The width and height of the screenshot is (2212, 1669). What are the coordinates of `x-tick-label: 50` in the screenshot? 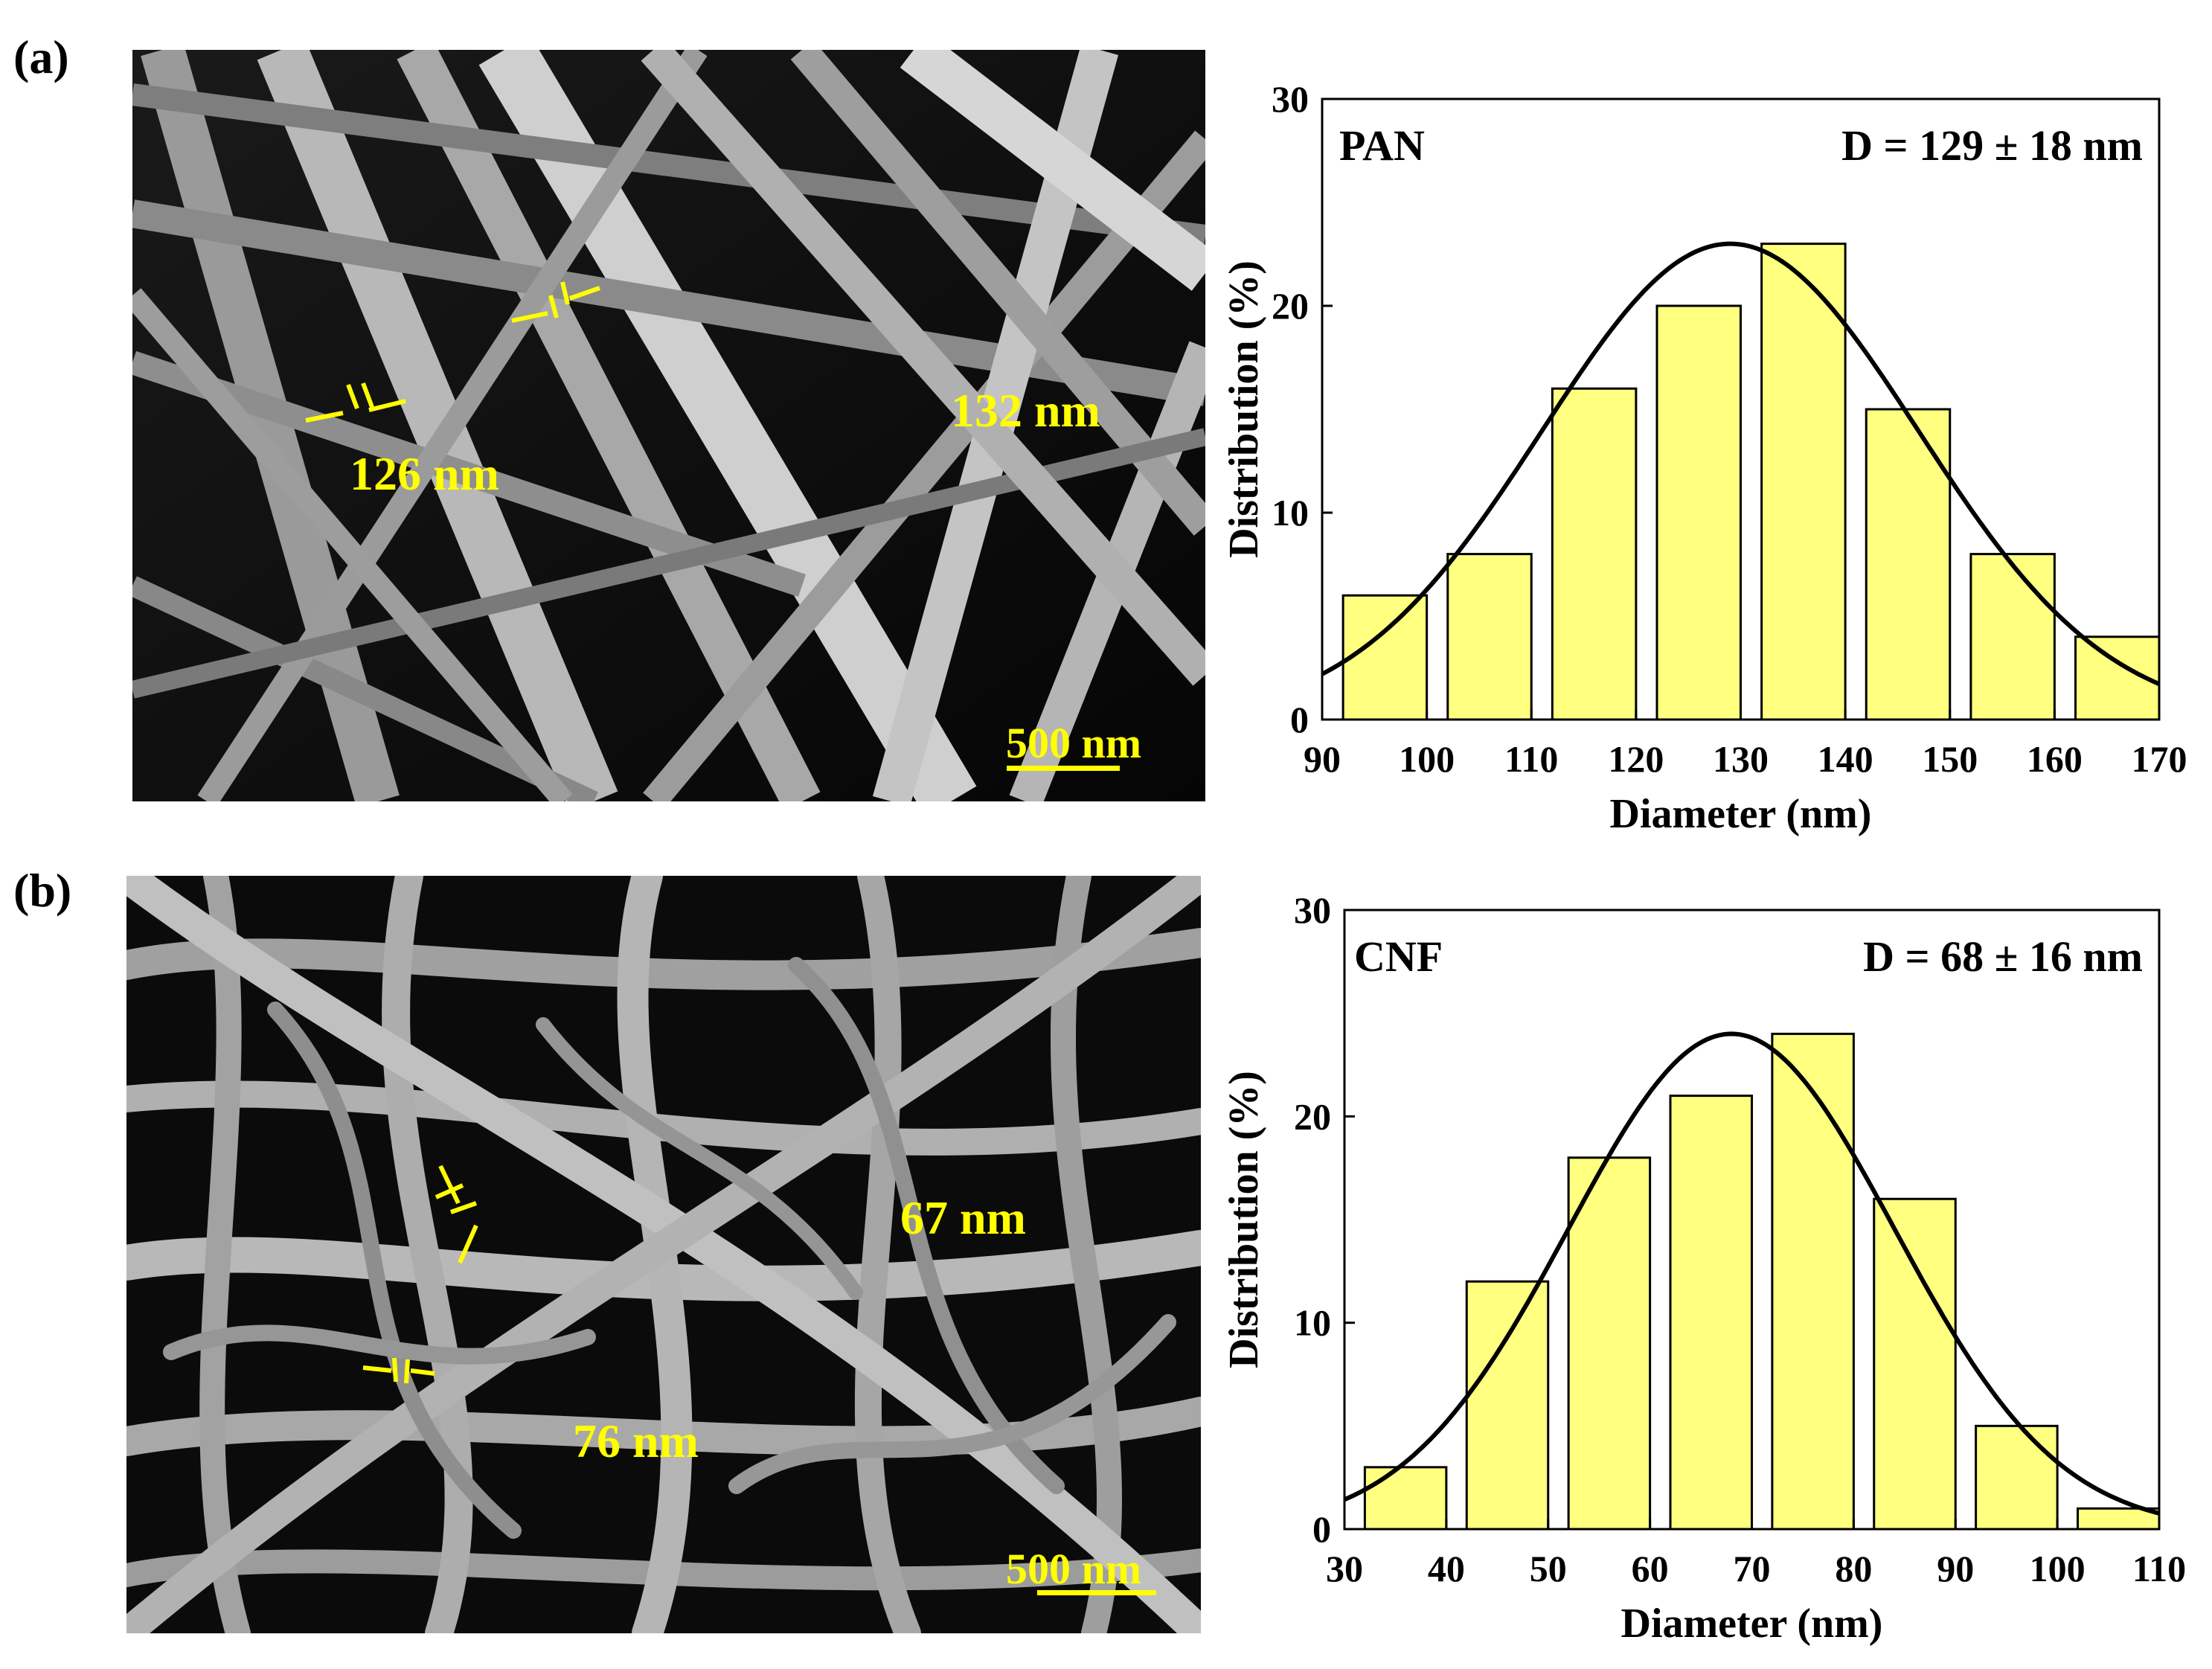 It's located at (1548, 1568).